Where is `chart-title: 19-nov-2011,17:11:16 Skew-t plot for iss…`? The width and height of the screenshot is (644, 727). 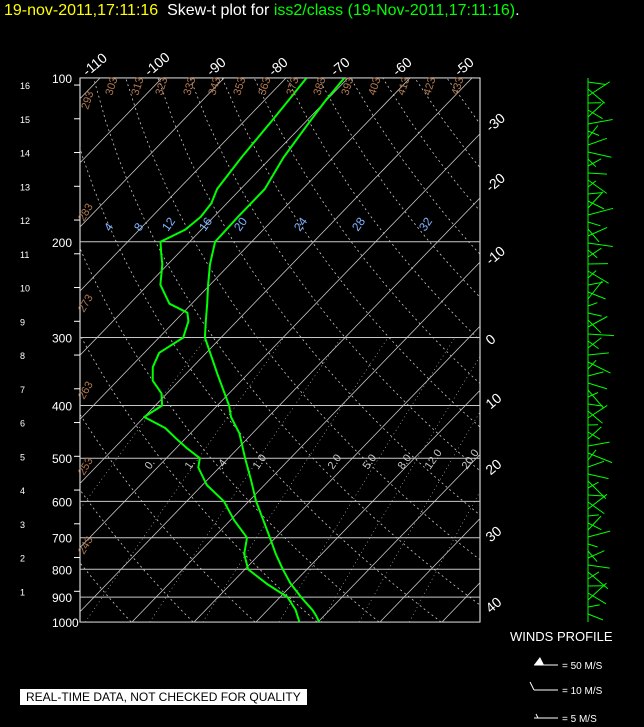
chart-title: 19-nov-2011,17:11:16 Skew-t plot for iss… is located at coordinates (262, 11).